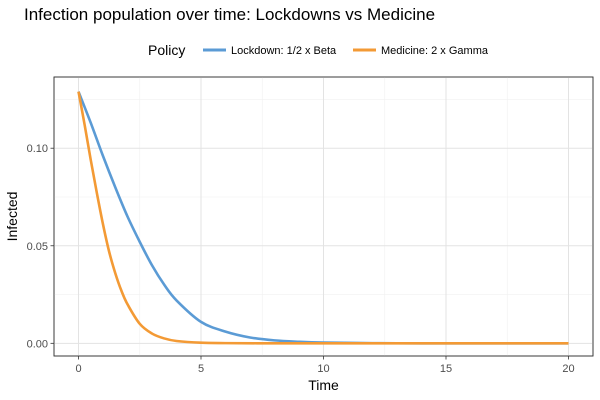  I want to click on legend-title: Policy, so click(166, 50).